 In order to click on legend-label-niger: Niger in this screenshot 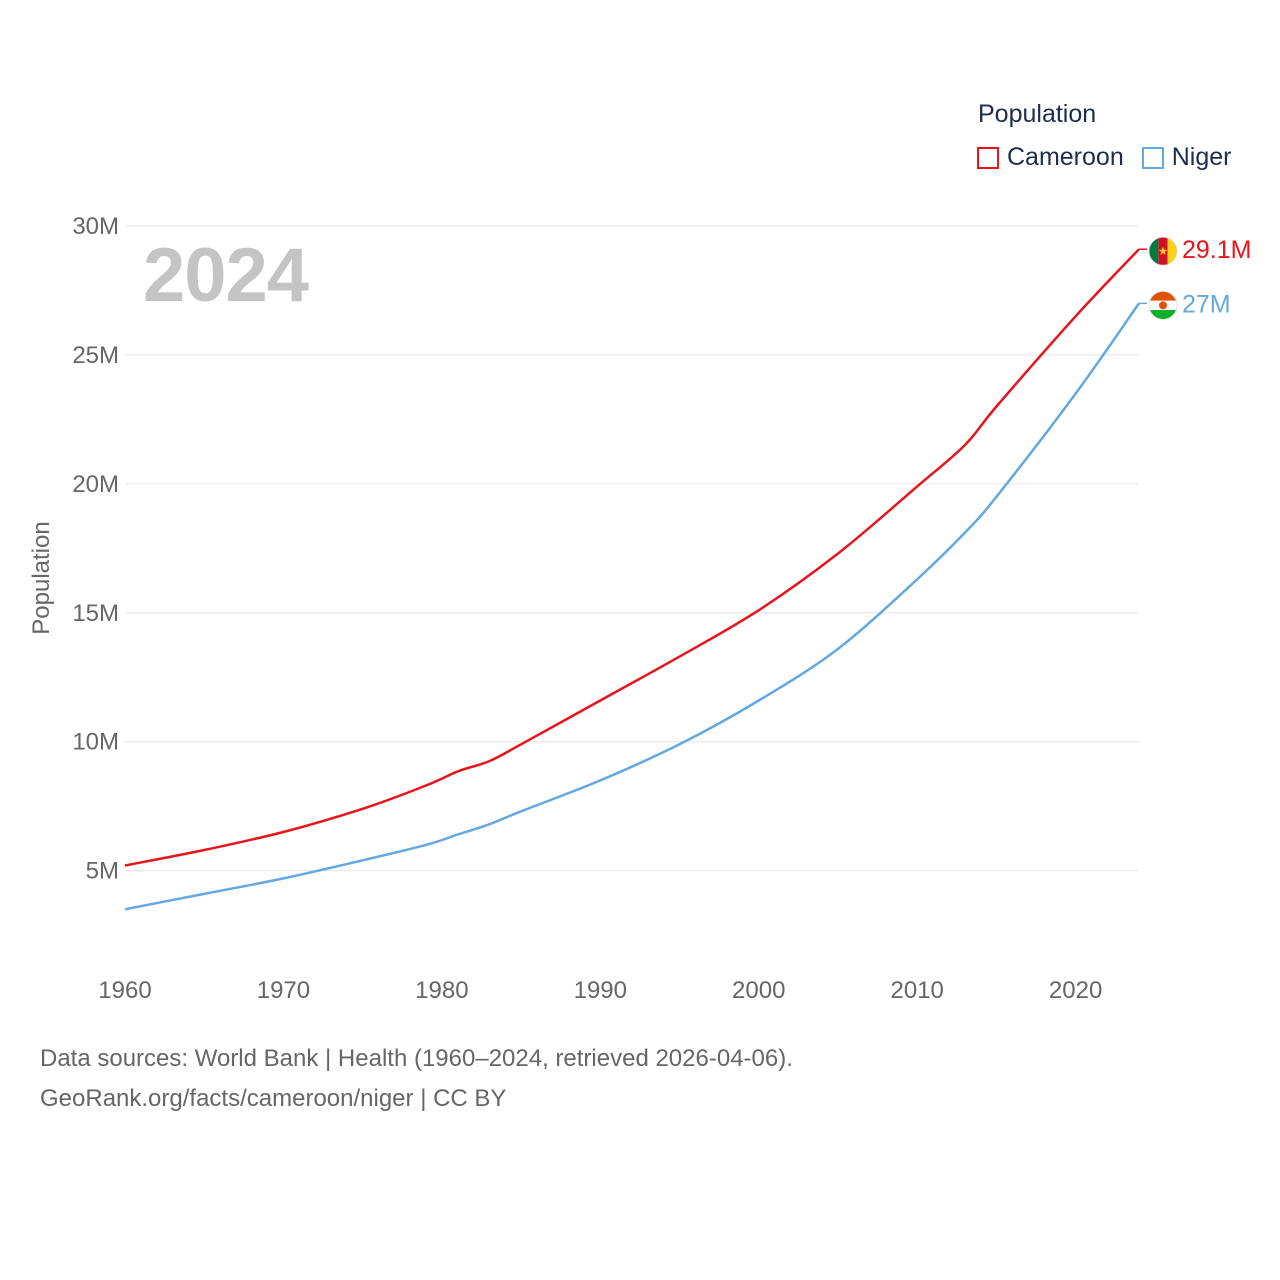, I will do `click(1201, 157)`.